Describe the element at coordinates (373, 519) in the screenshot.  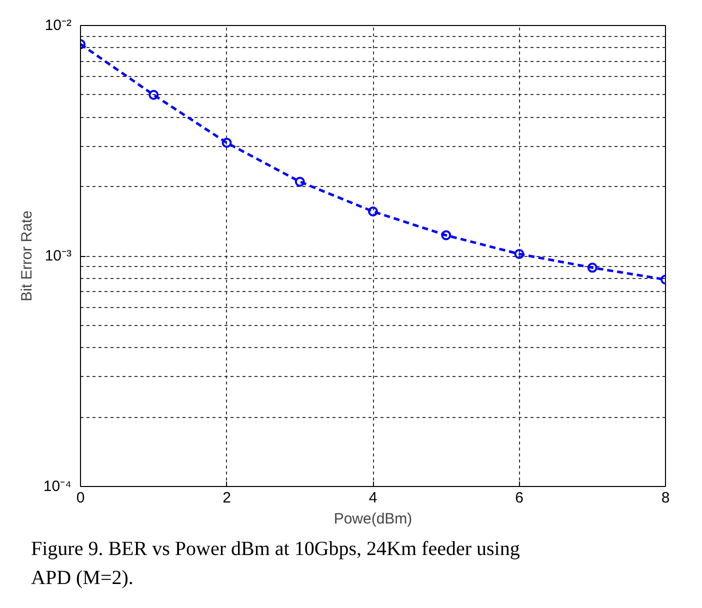
I see `x-axis-title: Powe(dBm)` at that location.